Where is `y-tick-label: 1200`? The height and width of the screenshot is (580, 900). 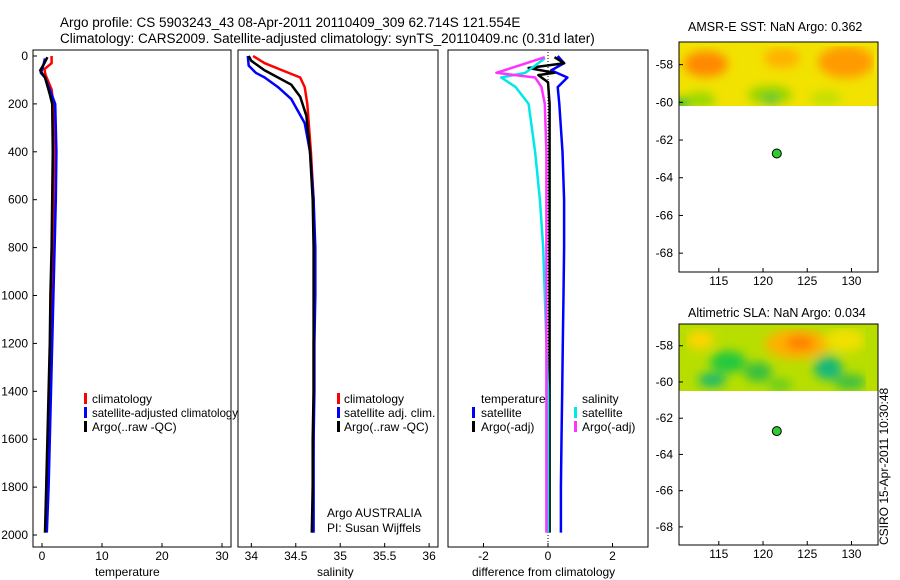 y-tick-label: 1200 is located at coordinates (14, 343).